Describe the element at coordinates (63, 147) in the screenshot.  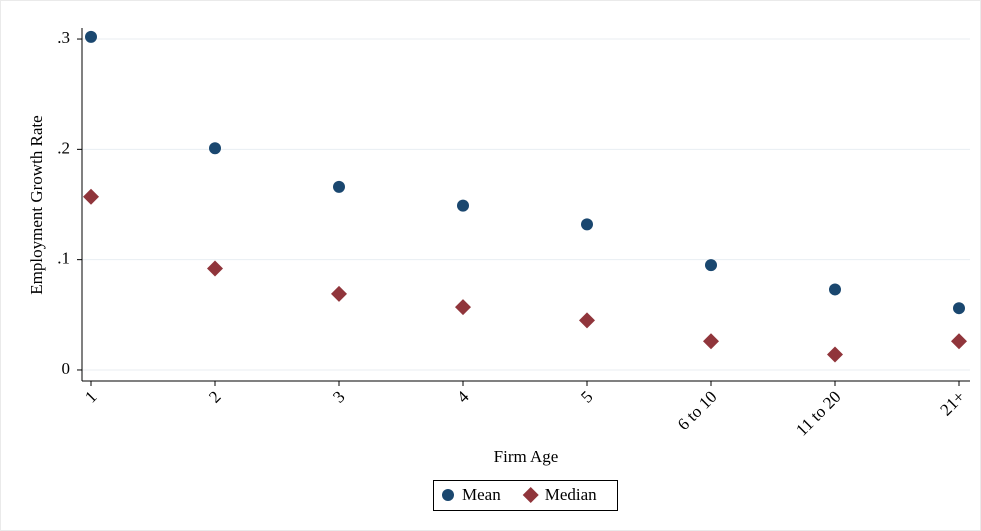
I see `y-tick-label: .2` at that location.